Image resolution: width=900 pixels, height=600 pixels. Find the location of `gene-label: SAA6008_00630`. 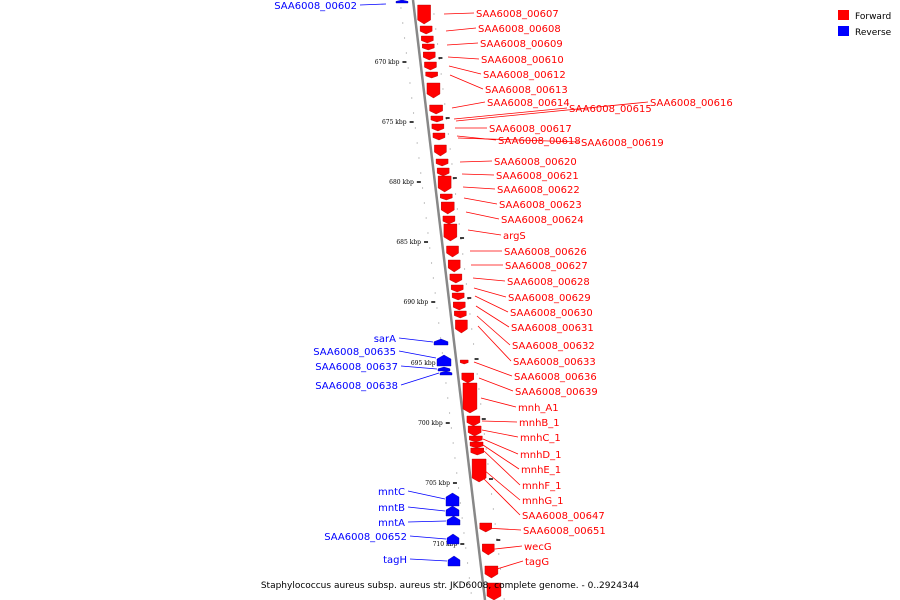

gene-label: SAA6008_00630 is located at coordinates (551, 313).